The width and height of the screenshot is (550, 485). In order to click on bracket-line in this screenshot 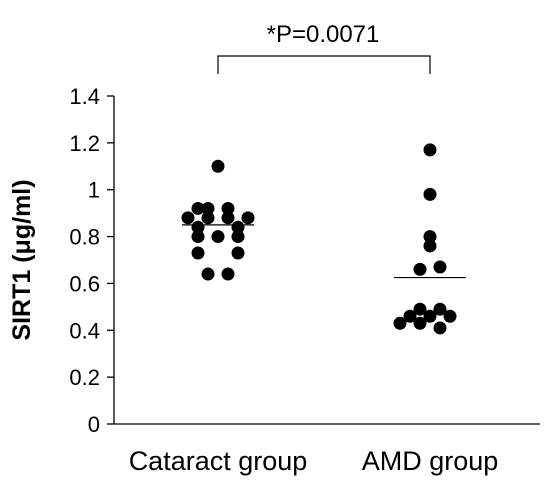, I will do `click(324, 64)`.